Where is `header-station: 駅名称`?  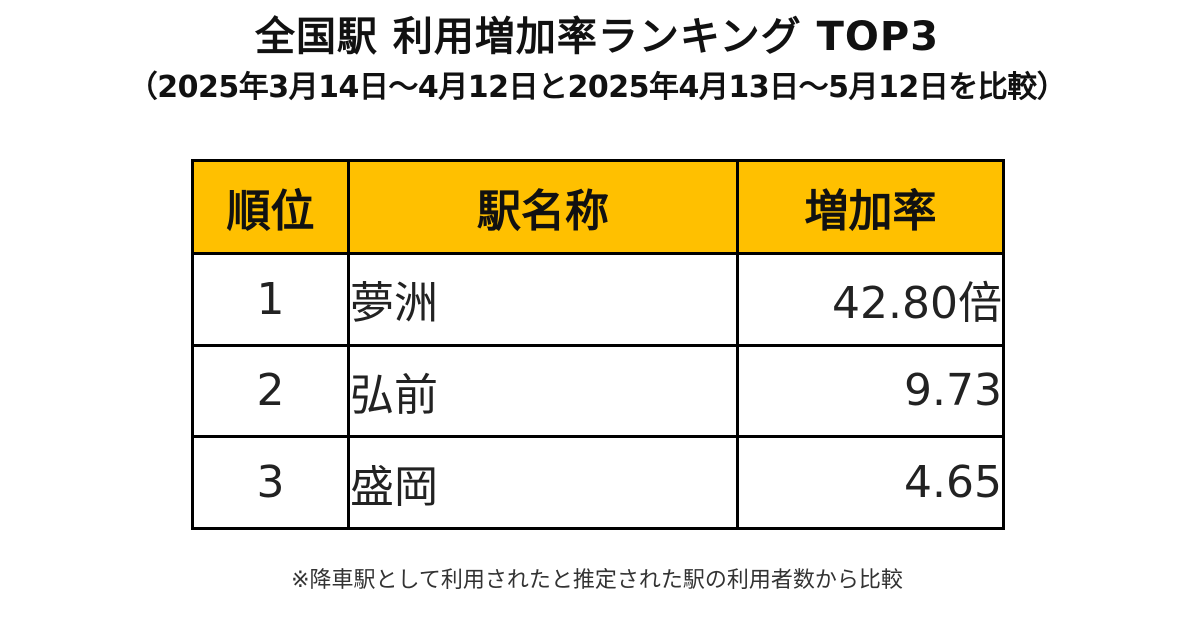 header-station: 駅名称 is located at coordinates (543, 207).